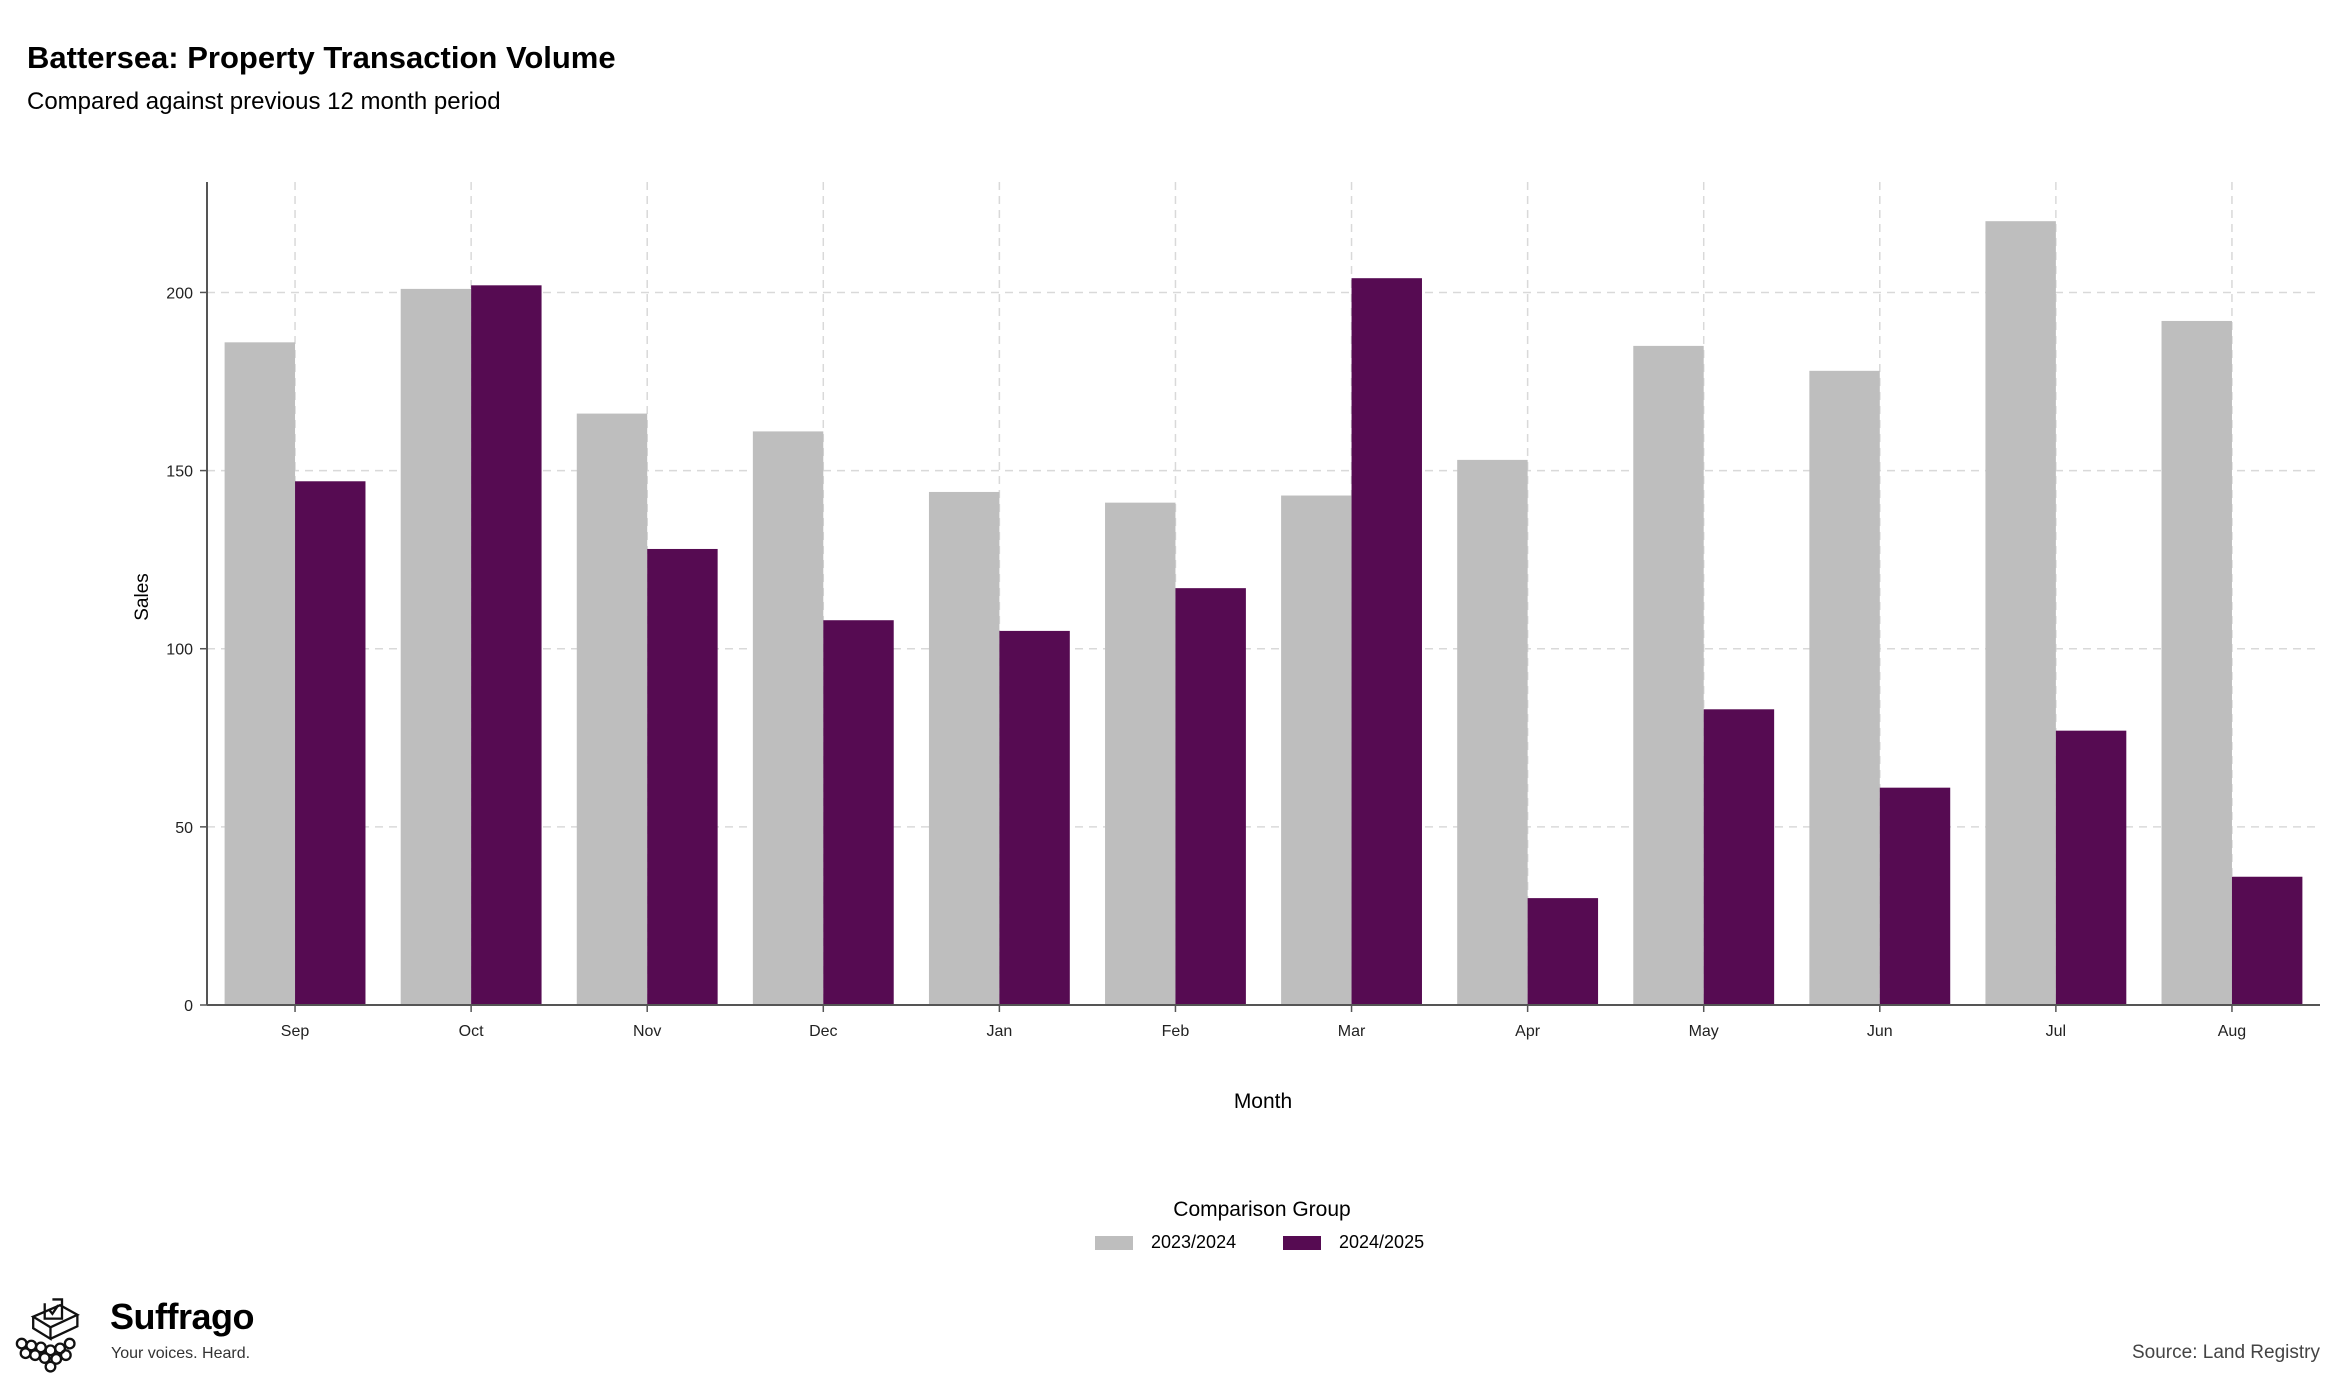 This screenshot has height=1388, width=2334. Describe the element at coordinates (47, 1335) in the screenshot. I see `suffrago-logo-icon` at that location.